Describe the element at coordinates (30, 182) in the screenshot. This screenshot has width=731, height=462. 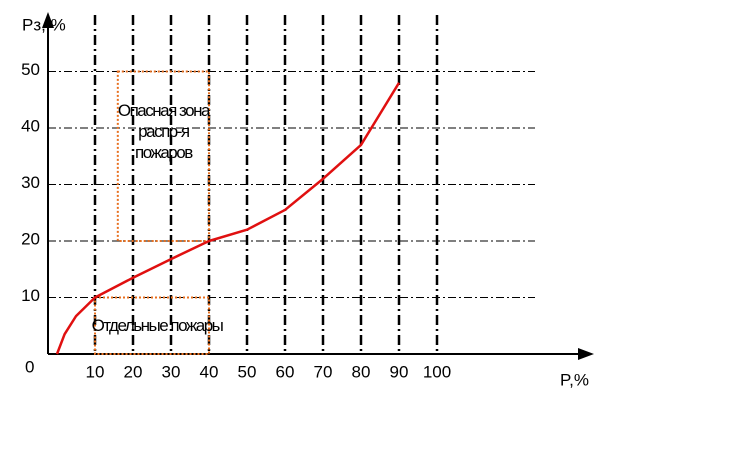
I see `y-tick-label: 30` at that location.